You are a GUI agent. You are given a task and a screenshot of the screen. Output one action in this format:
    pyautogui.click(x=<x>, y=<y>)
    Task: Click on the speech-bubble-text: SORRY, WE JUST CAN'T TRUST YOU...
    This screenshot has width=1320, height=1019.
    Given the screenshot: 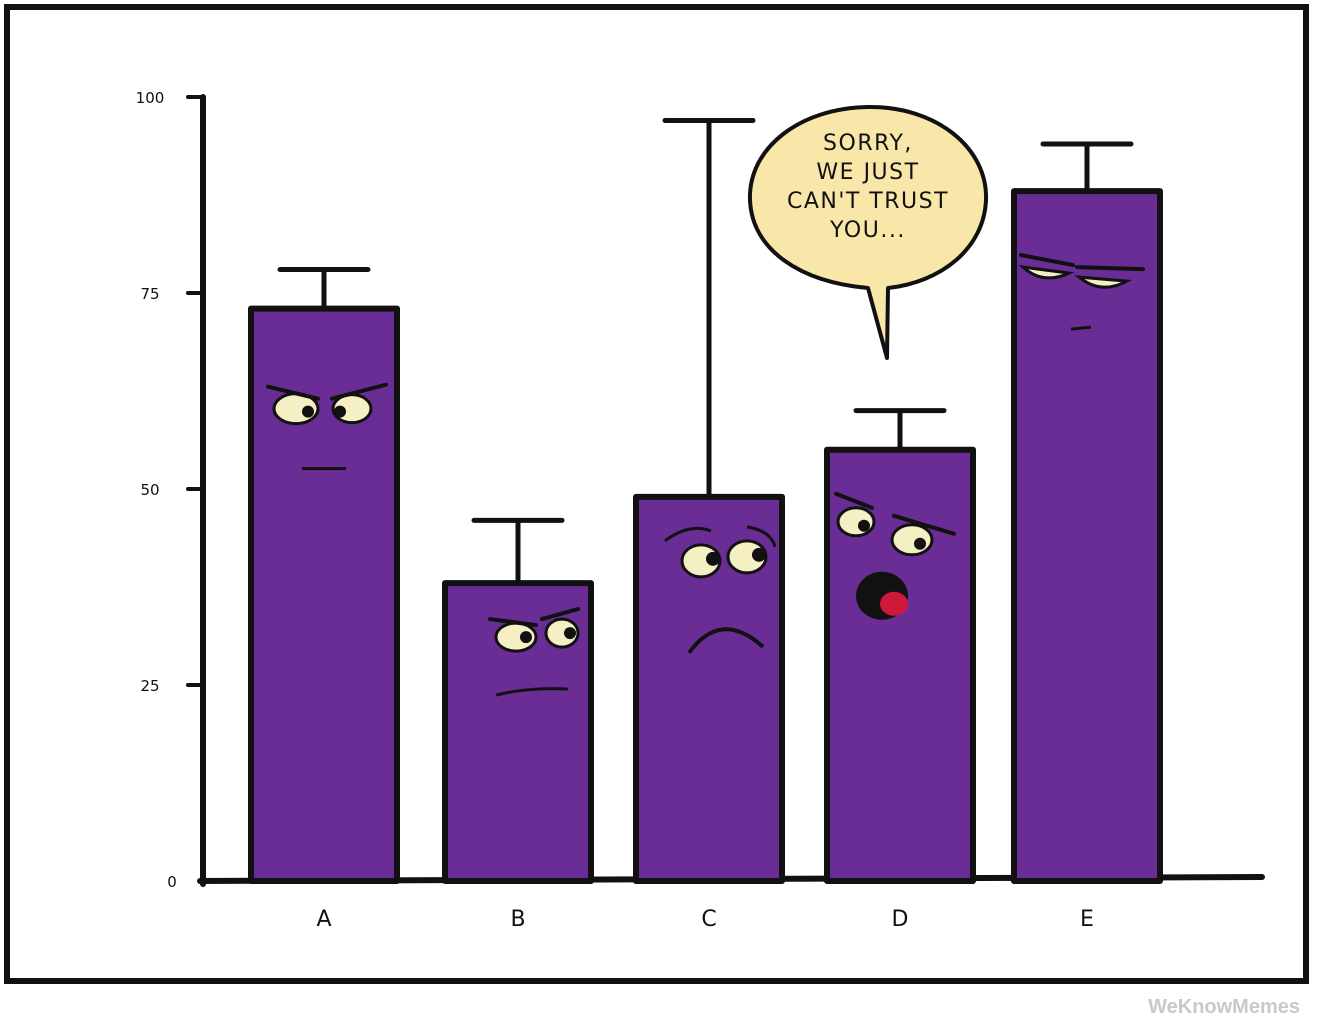 What is the action you would take?
    pyautogui.click(x=868, y=187)
    